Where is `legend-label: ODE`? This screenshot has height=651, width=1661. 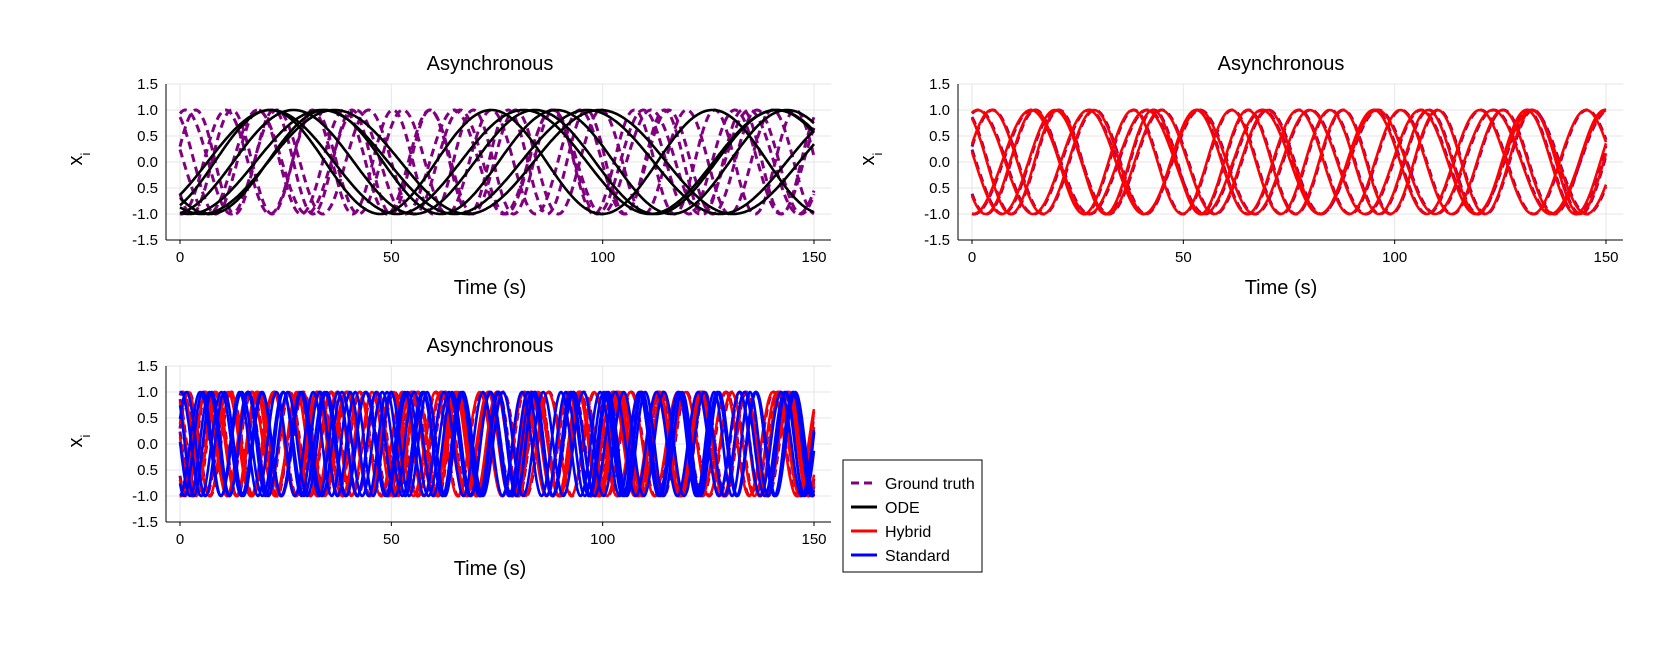
legend-label: ODE is located at coordinates (902, 508).